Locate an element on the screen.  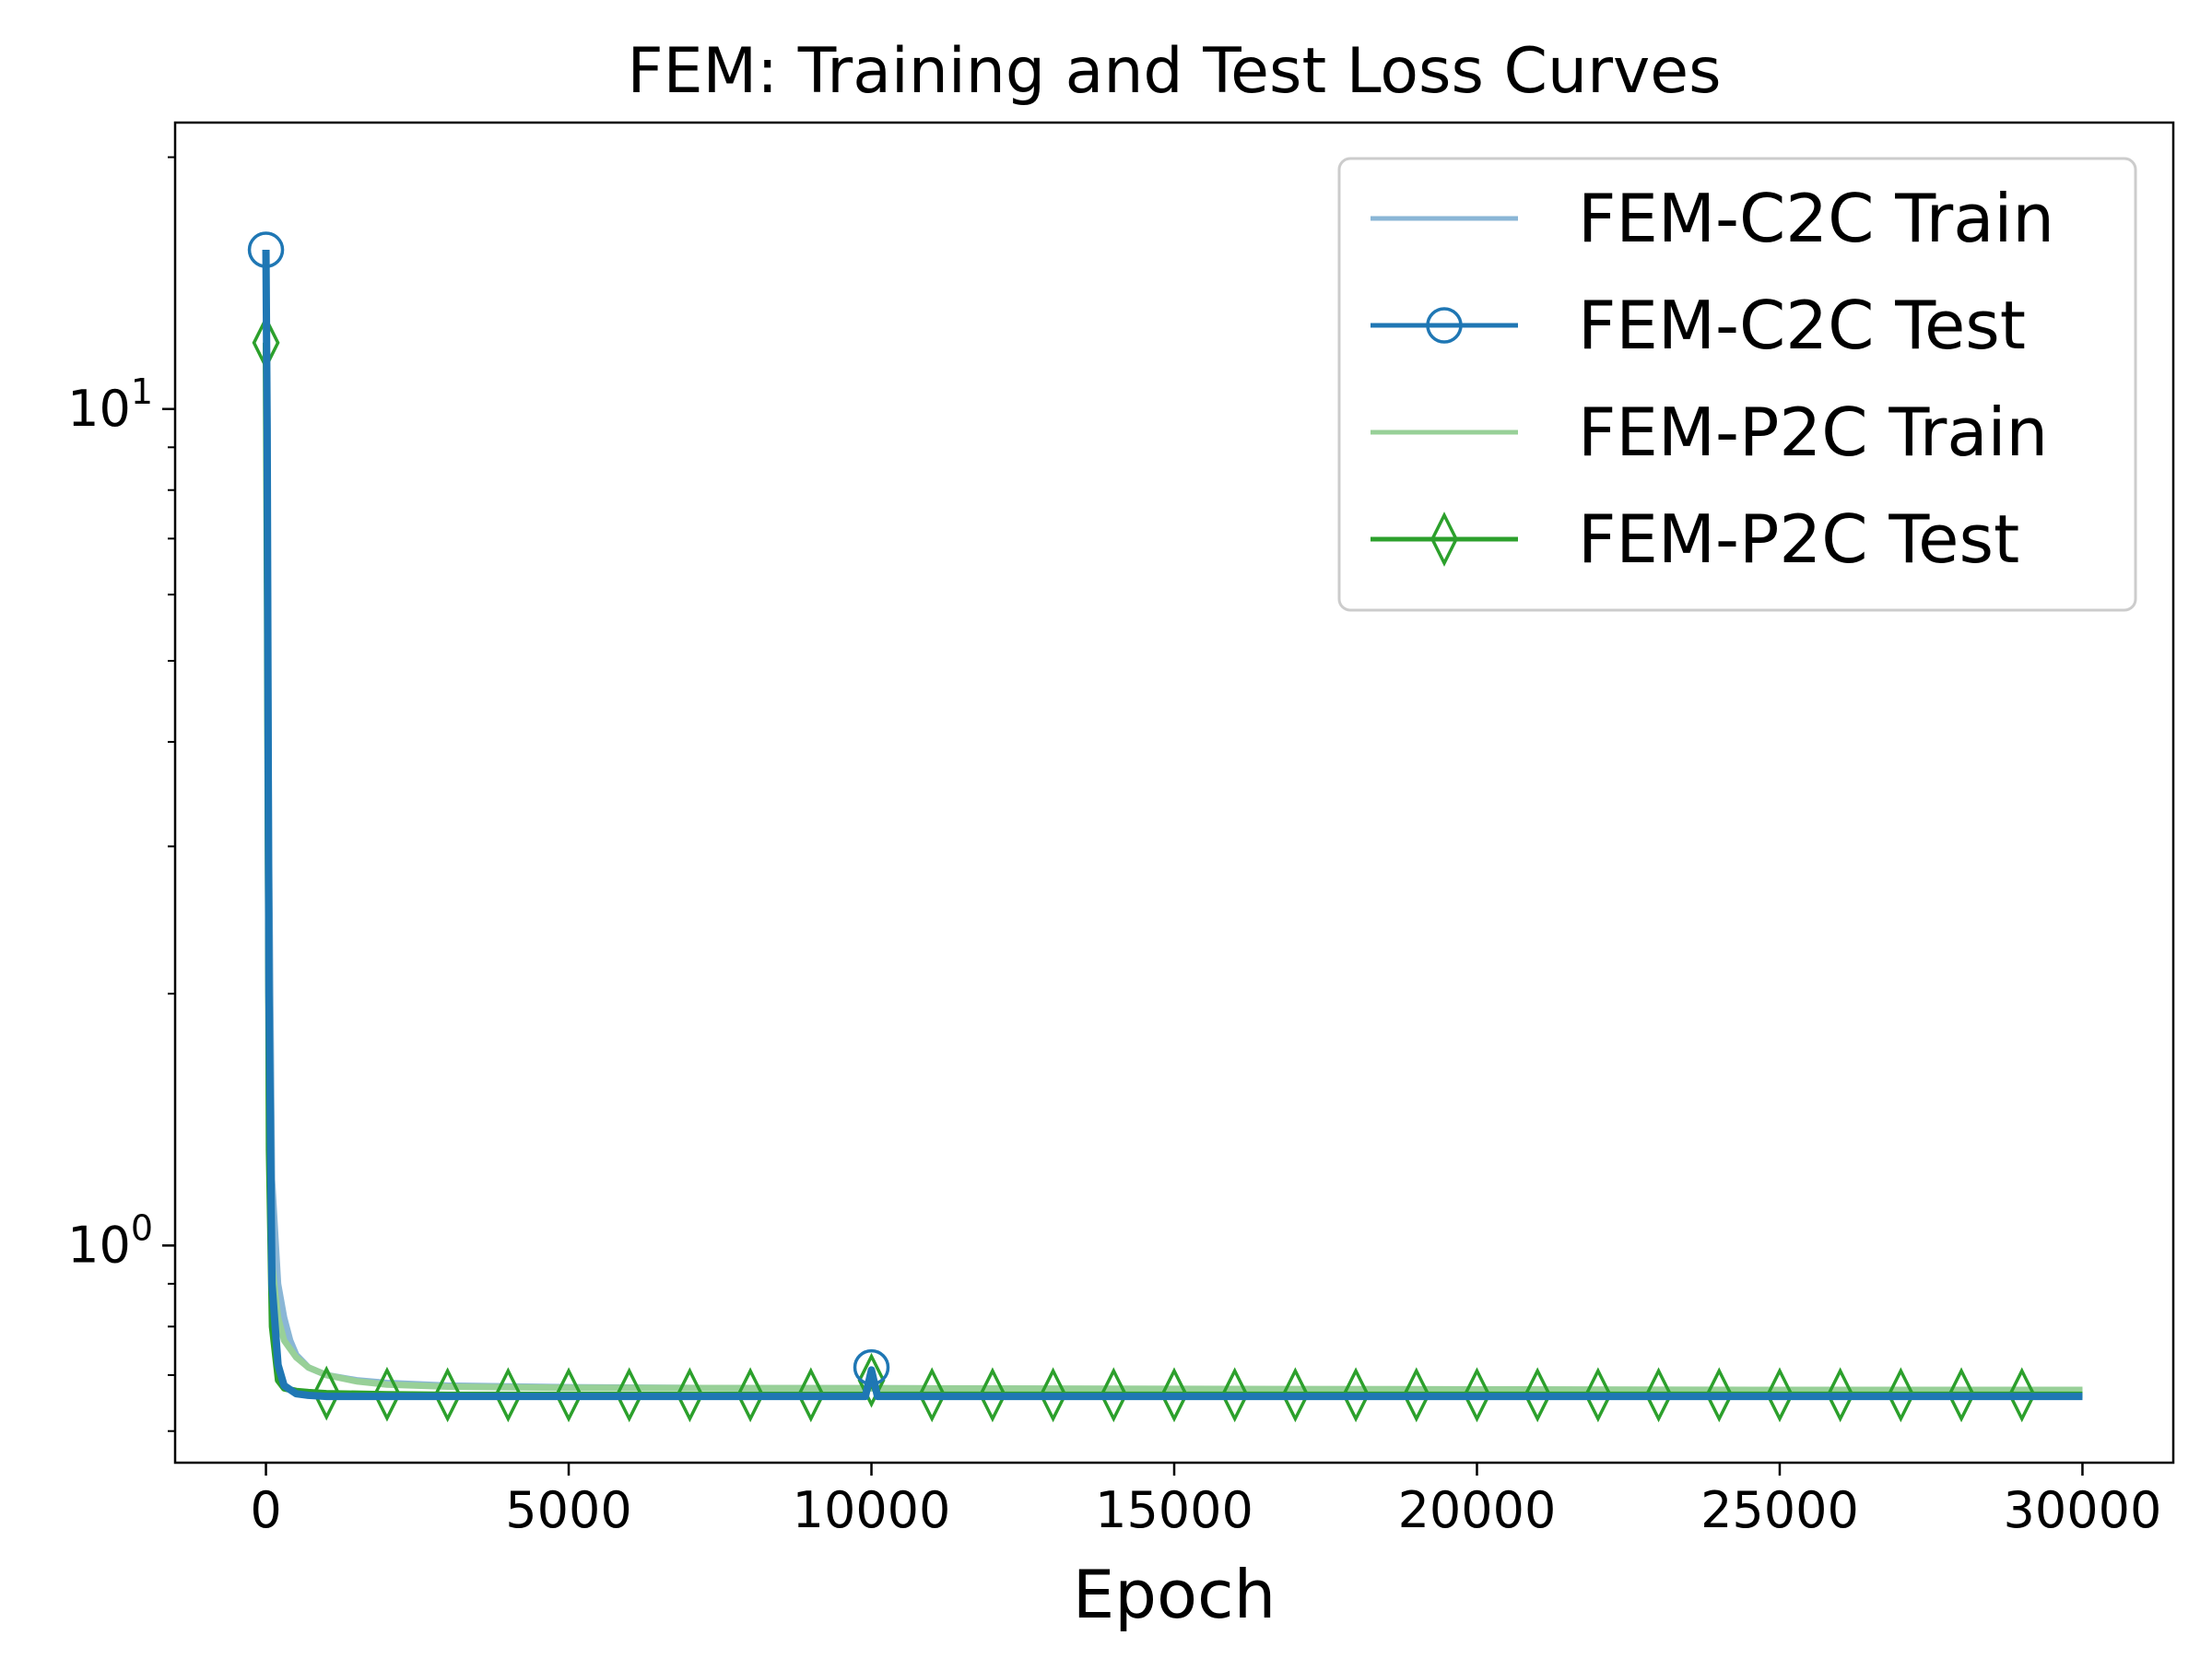
x-axis-label: Epoch is located at coordinates (1174, 1594).